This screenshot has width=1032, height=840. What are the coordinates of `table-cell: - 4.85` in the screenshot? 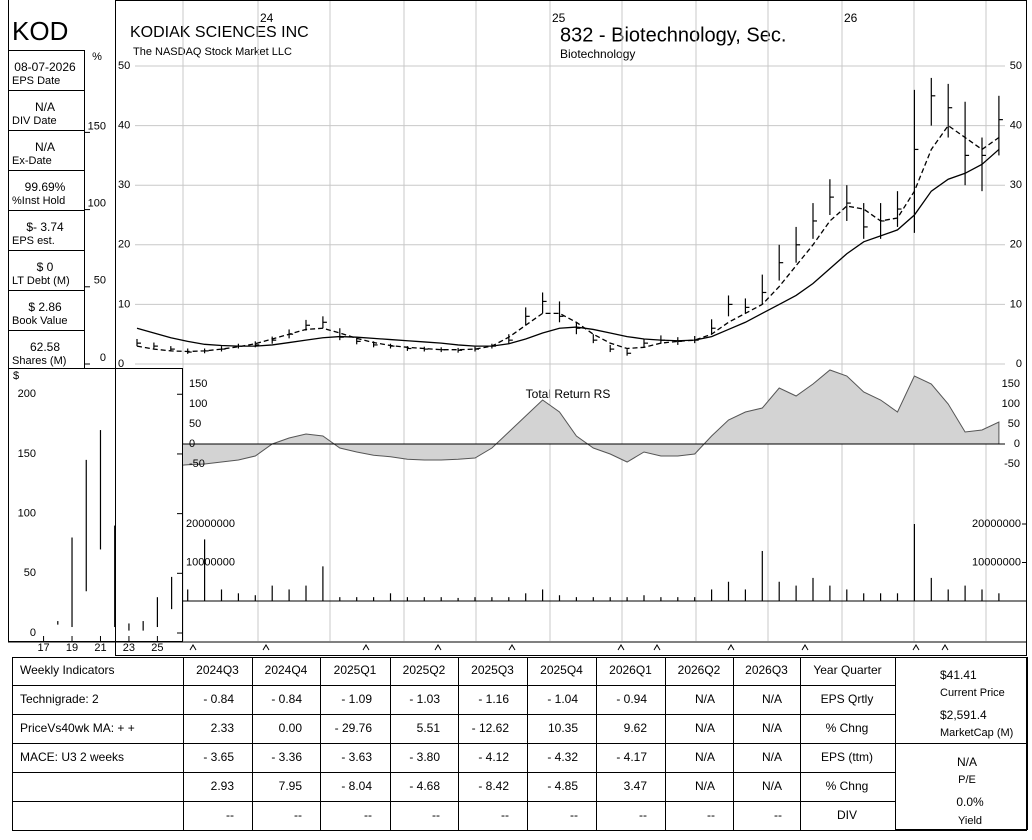 It's located at (562, 786).